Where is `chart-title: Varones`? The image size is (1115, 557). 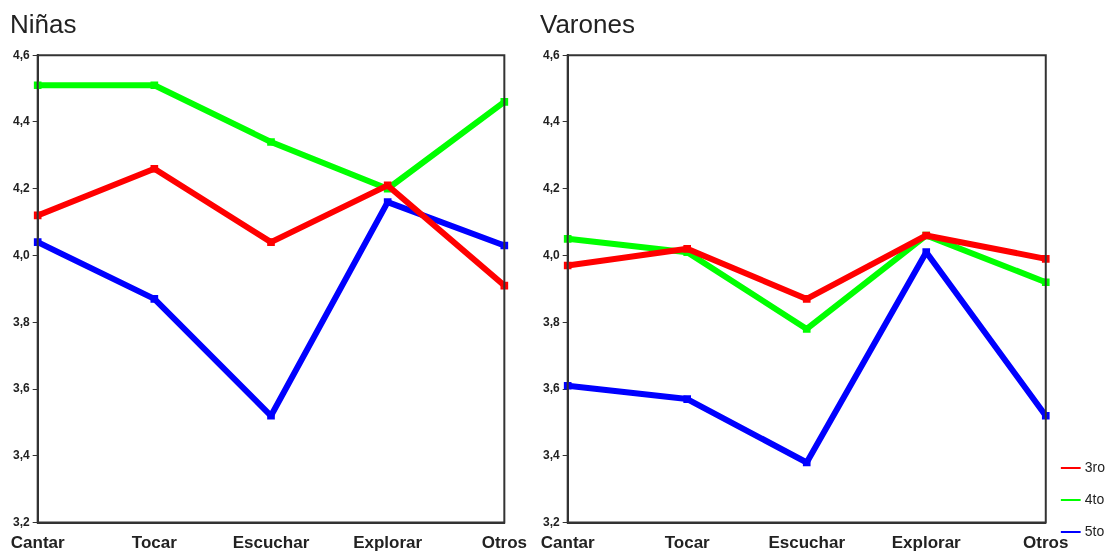
chart-title: Varones is located at coordinates (587, 23).